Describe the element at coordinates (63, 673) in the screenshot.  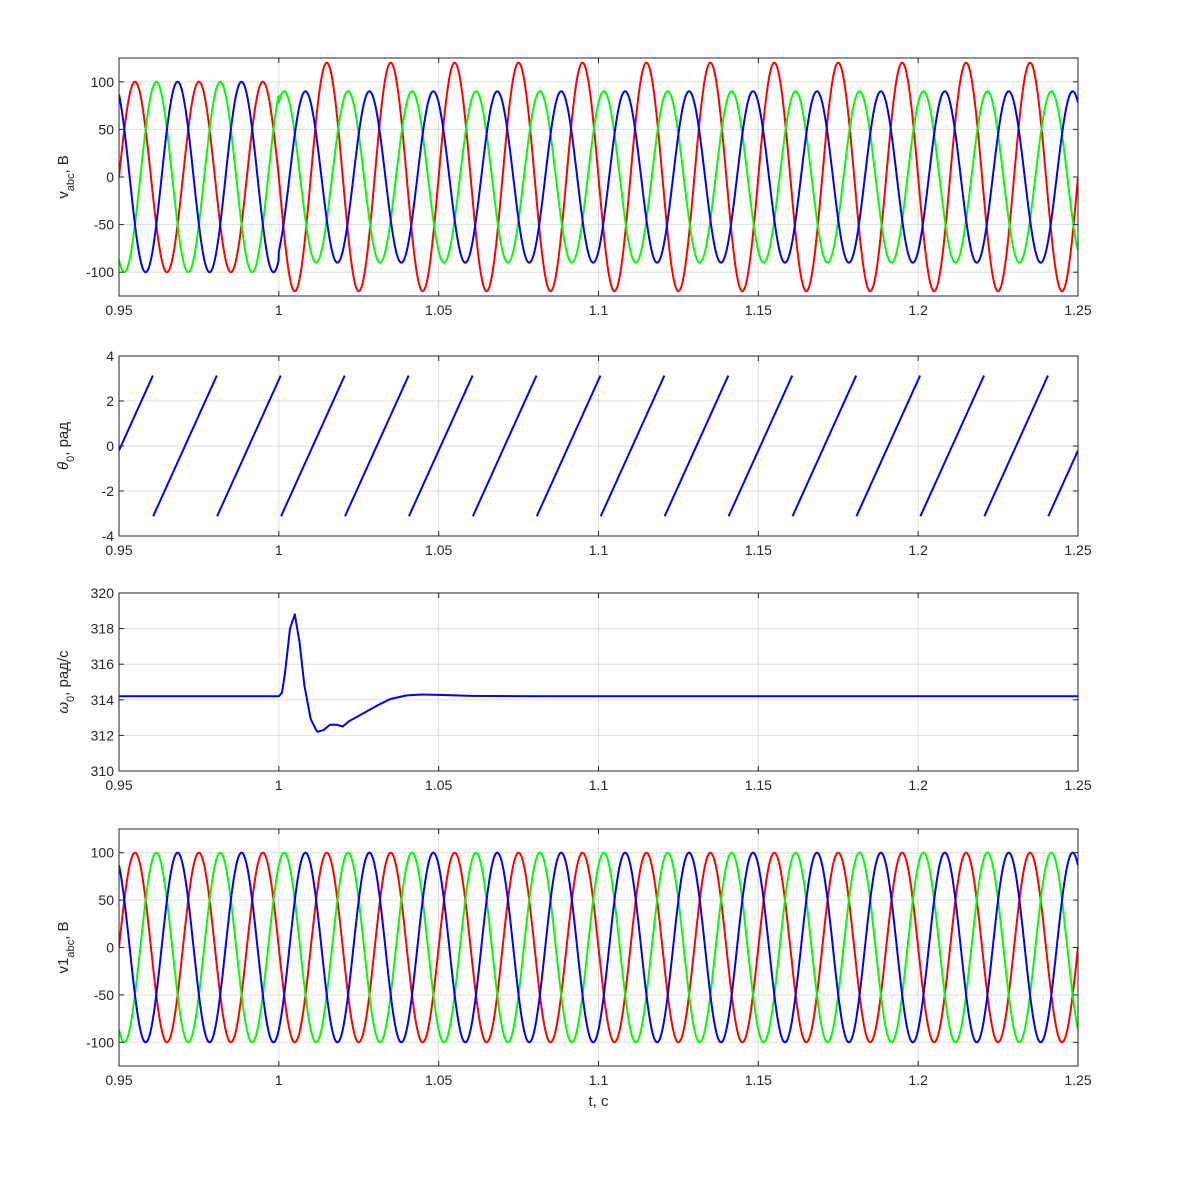
I see `y-axis-label-suffix: , рад/с` at that location.